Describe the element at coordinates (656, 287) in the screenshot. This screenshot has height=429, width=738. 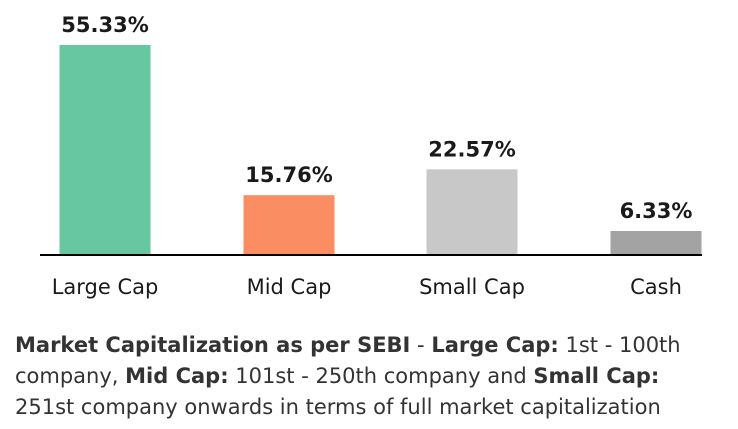
I see `x-tick-label-cash: Cash` at that location.